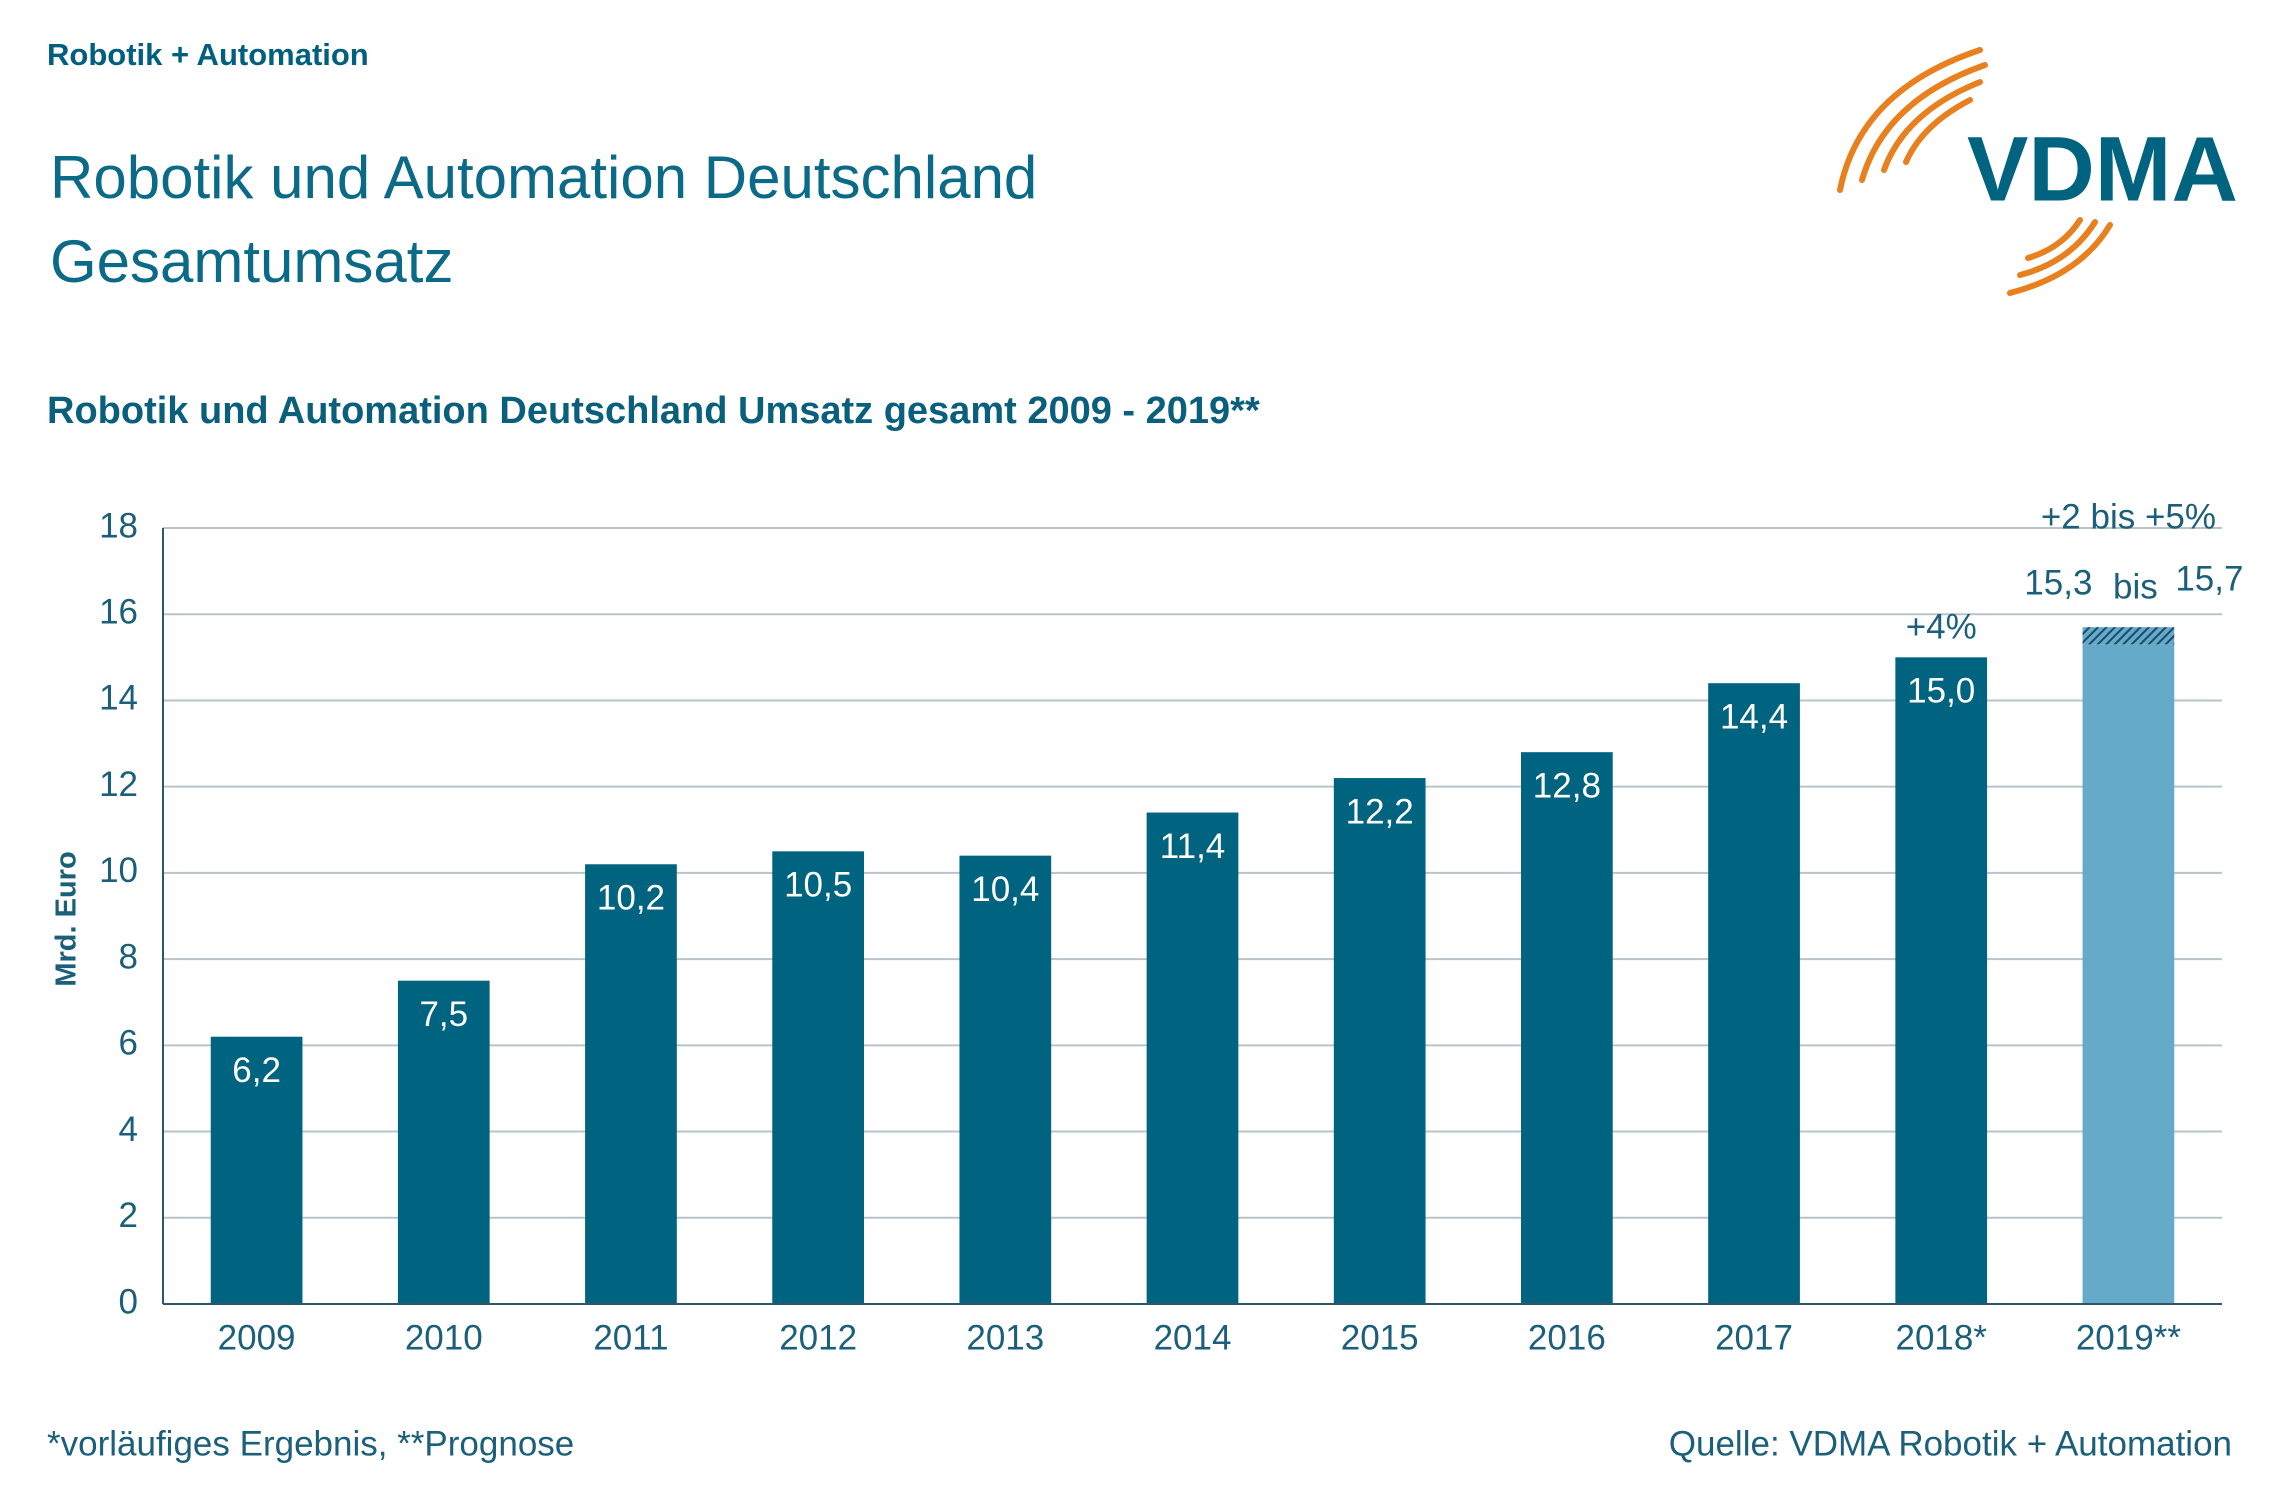 The image size is (2291, 1492). What do you see at coordinates (631, 898) in the screenshot?
I see `value-label: 10,2` at bounding box center [631, 898].